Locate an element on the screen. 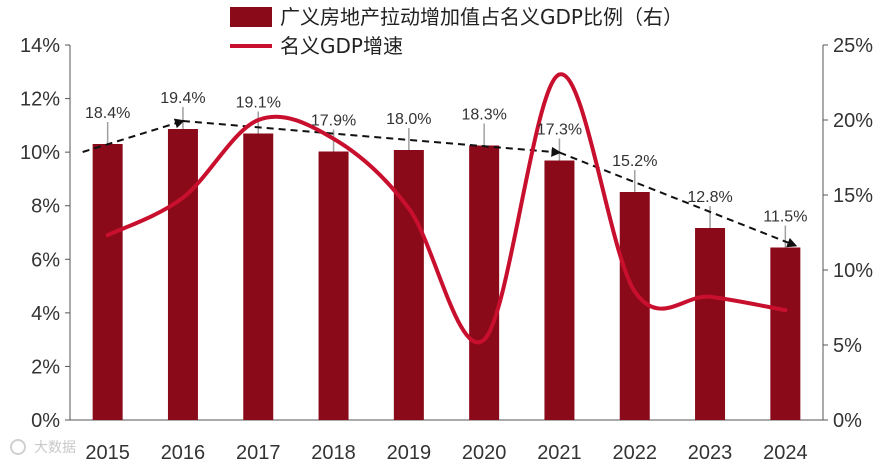 The width and height of the screenshot is (895, 465). right-axis-tick-label: 5% is located at coordinates (847, 346).